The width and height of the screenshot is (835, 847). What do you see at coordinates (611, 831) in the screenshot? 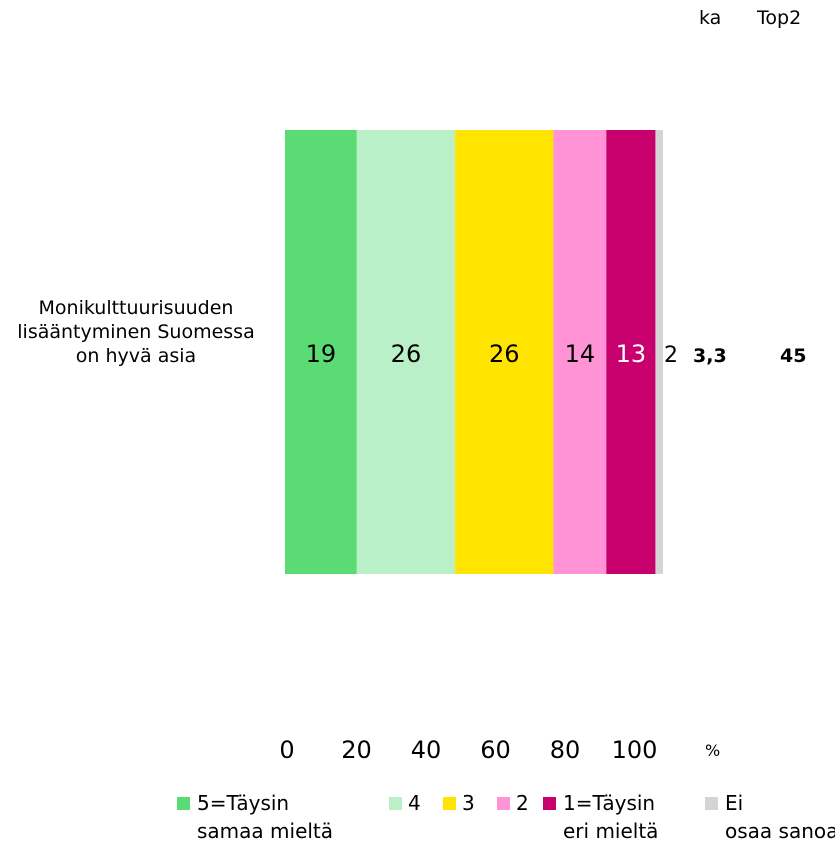
I see `legend-label-1-line2: eri mieltä` at bounding box center [611, 831].